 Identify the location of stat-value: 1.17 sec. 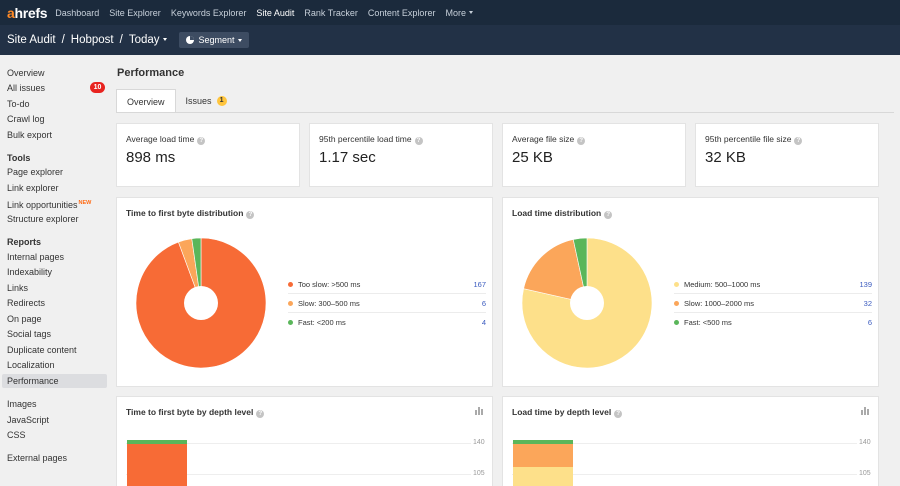
(347, 157).